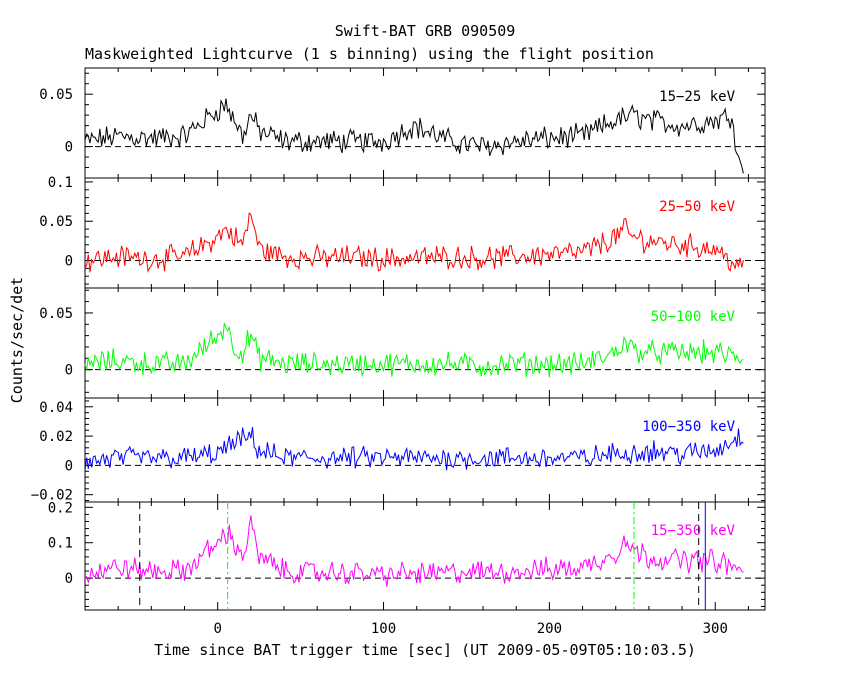 The image size is (850, 680). I want to click on panel-0: 0 0.05 15−25 keV, so click(402, 123).